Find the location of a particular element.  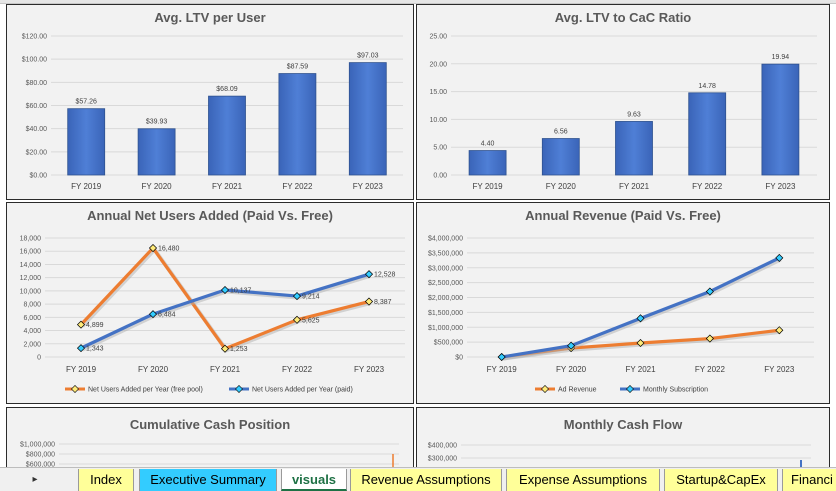

chart-title: Monthly Cash Flow is located at coordinates (623, 424).